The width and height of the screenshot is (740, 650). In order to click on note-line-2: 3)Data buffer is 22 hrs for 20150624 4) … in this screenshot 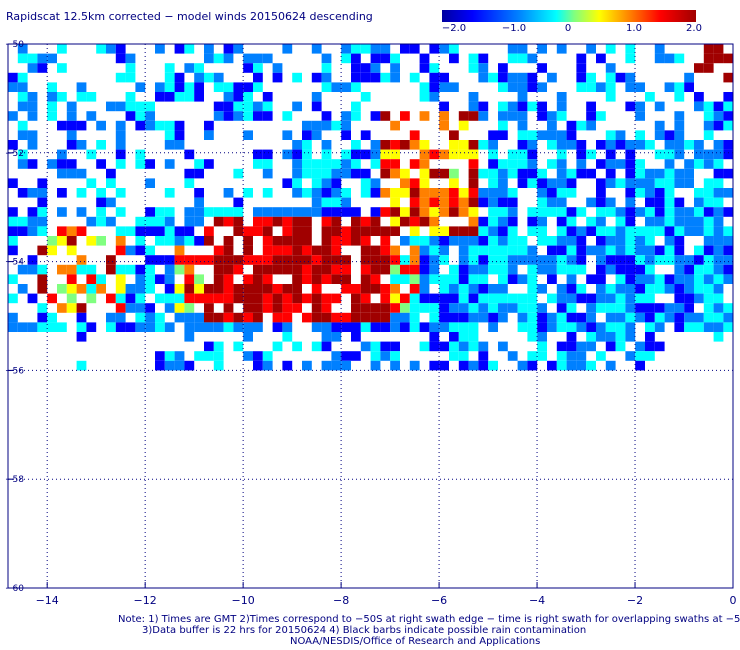, I will do `click(364, 630)`.